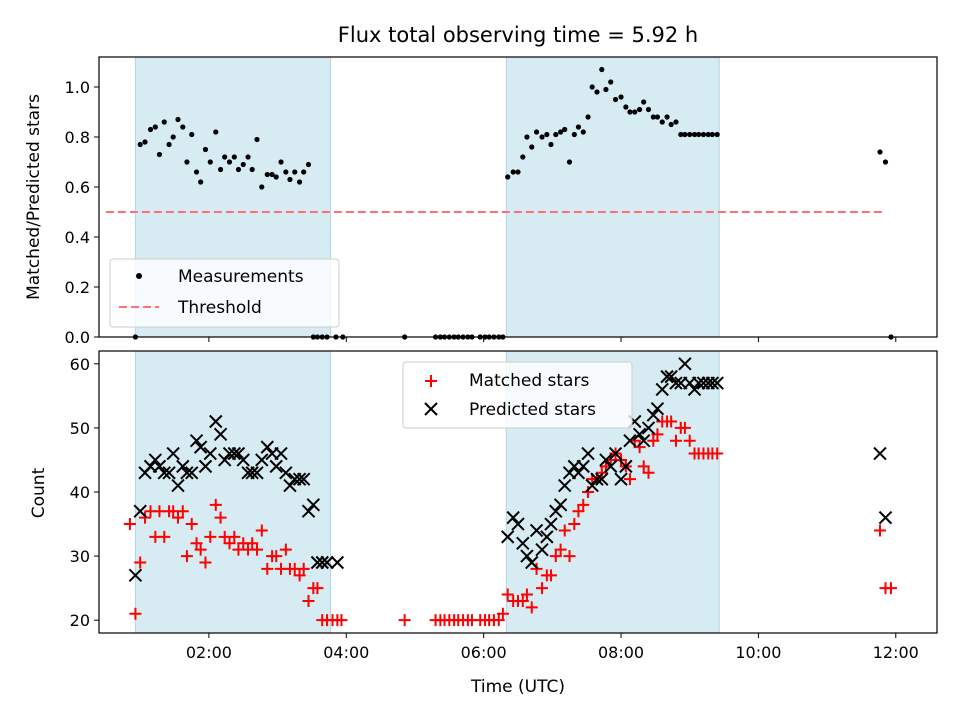 The height and width of the screenshot is (720, 960). What do you see at coordinates (431, 381) in the screenshot?
I see `legend-matched-marker` at bounding box center [431, 381].